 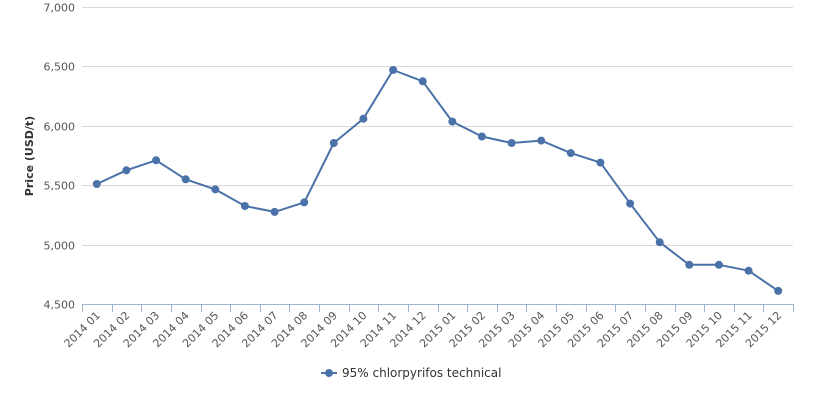 What do you see at coordinates (29, 156) in the screenshot?
I see `y-axis-label: Price (USD/t)` at bounding box center [29, 156].